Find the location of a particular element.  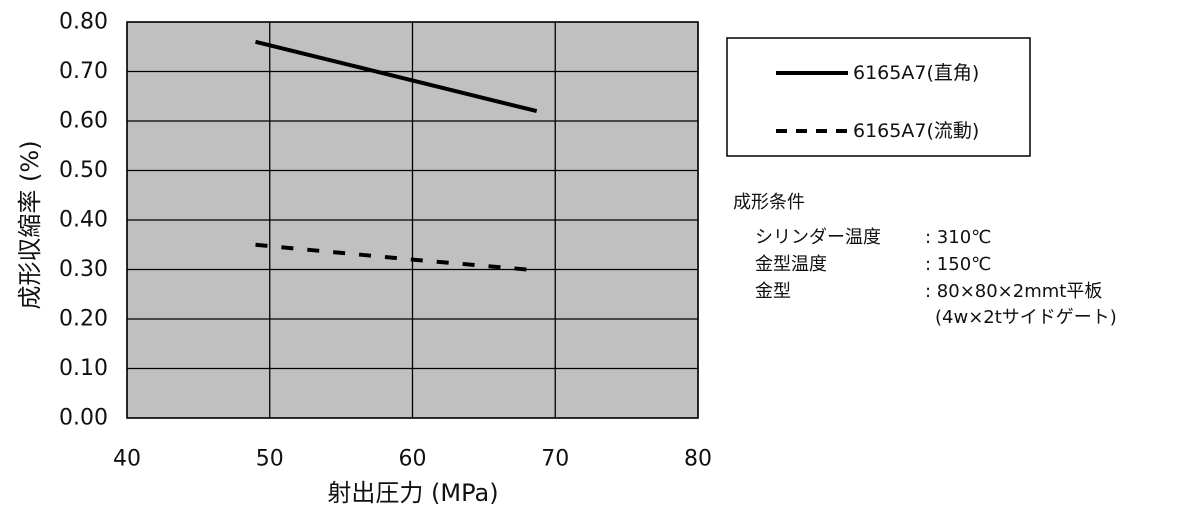

condition-value-mold: : 80×80×2mmt平板 is located at coordinates (1013, 291).